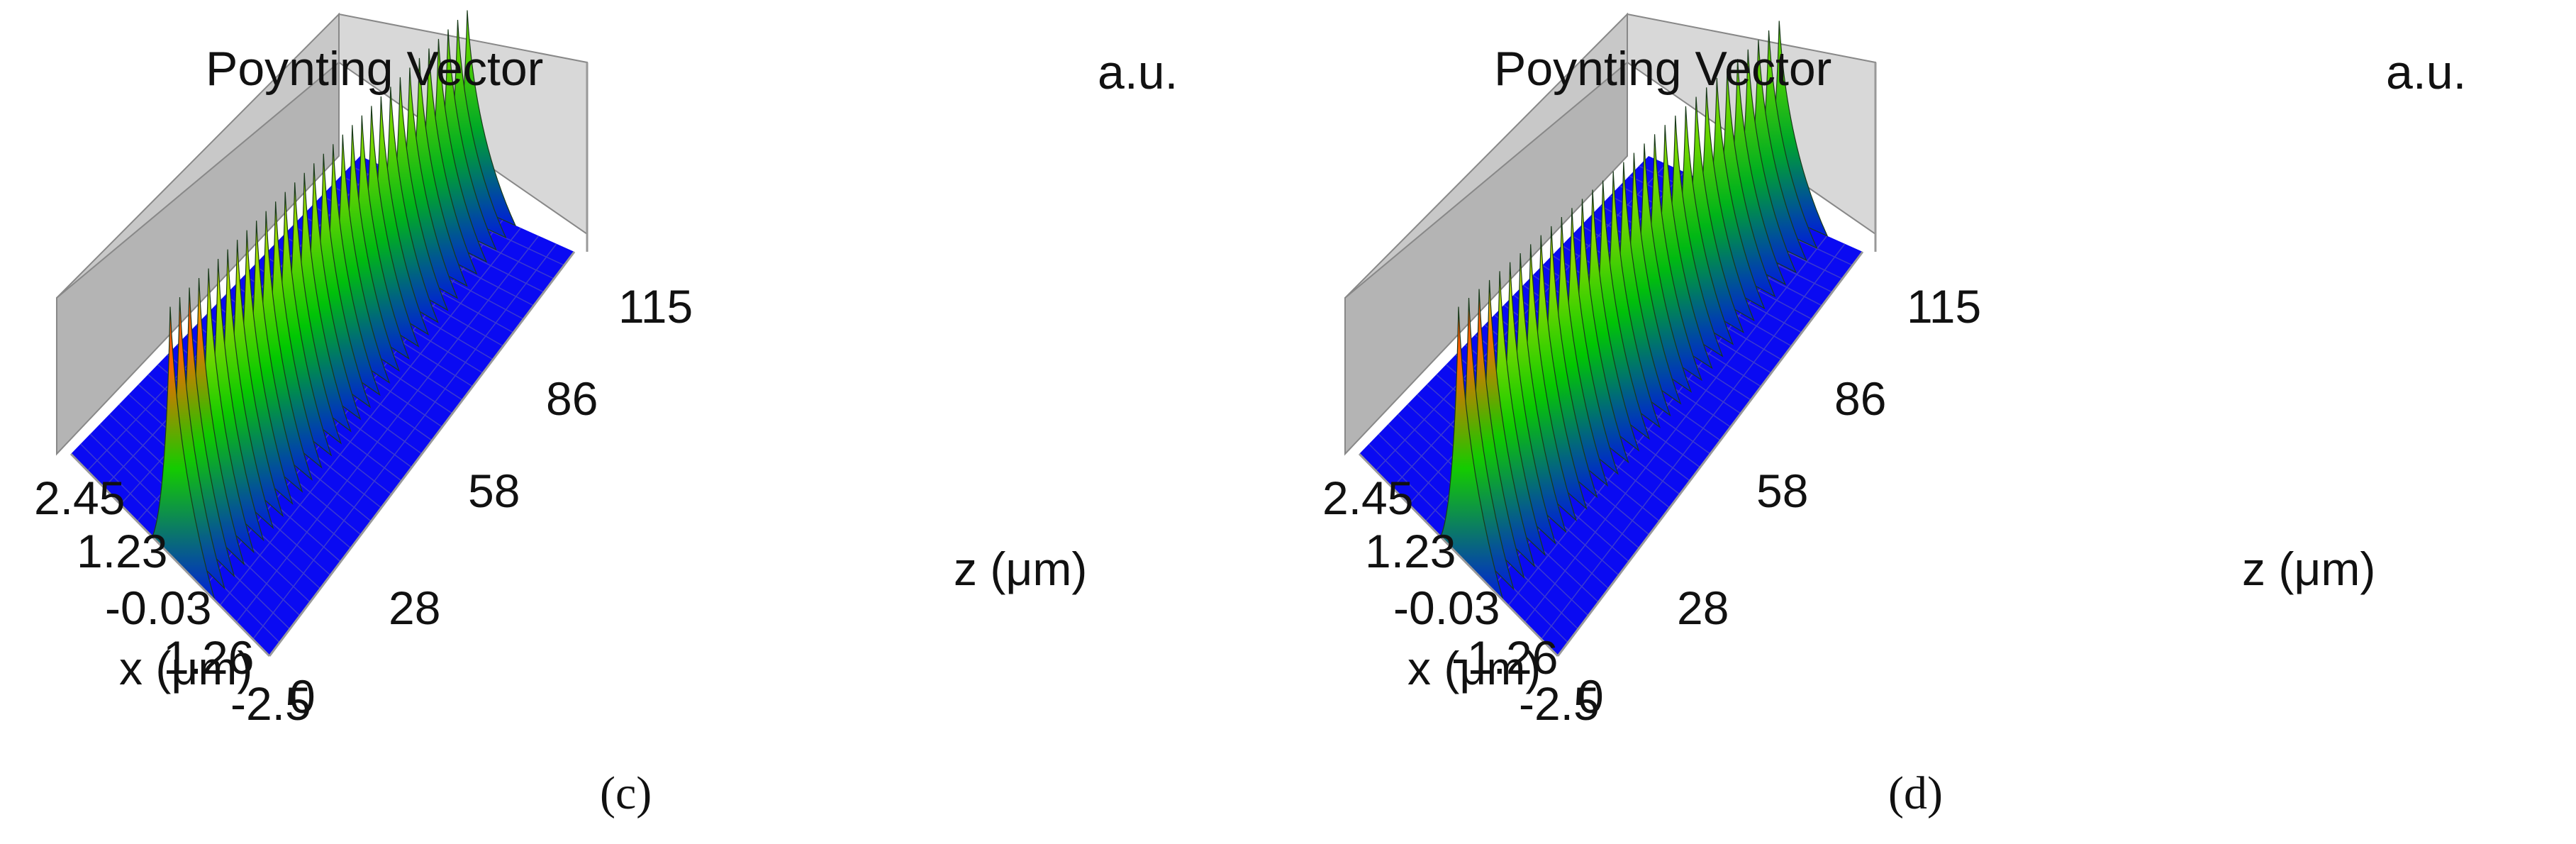  I want to click on x-ticks: 2.451.23-0.03-1.26-2.5, so click(1461, 601).